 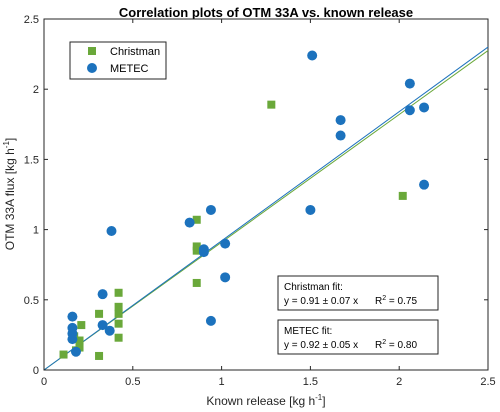 I want to click on x-tick-label: 0, so click(x=44, y=382).